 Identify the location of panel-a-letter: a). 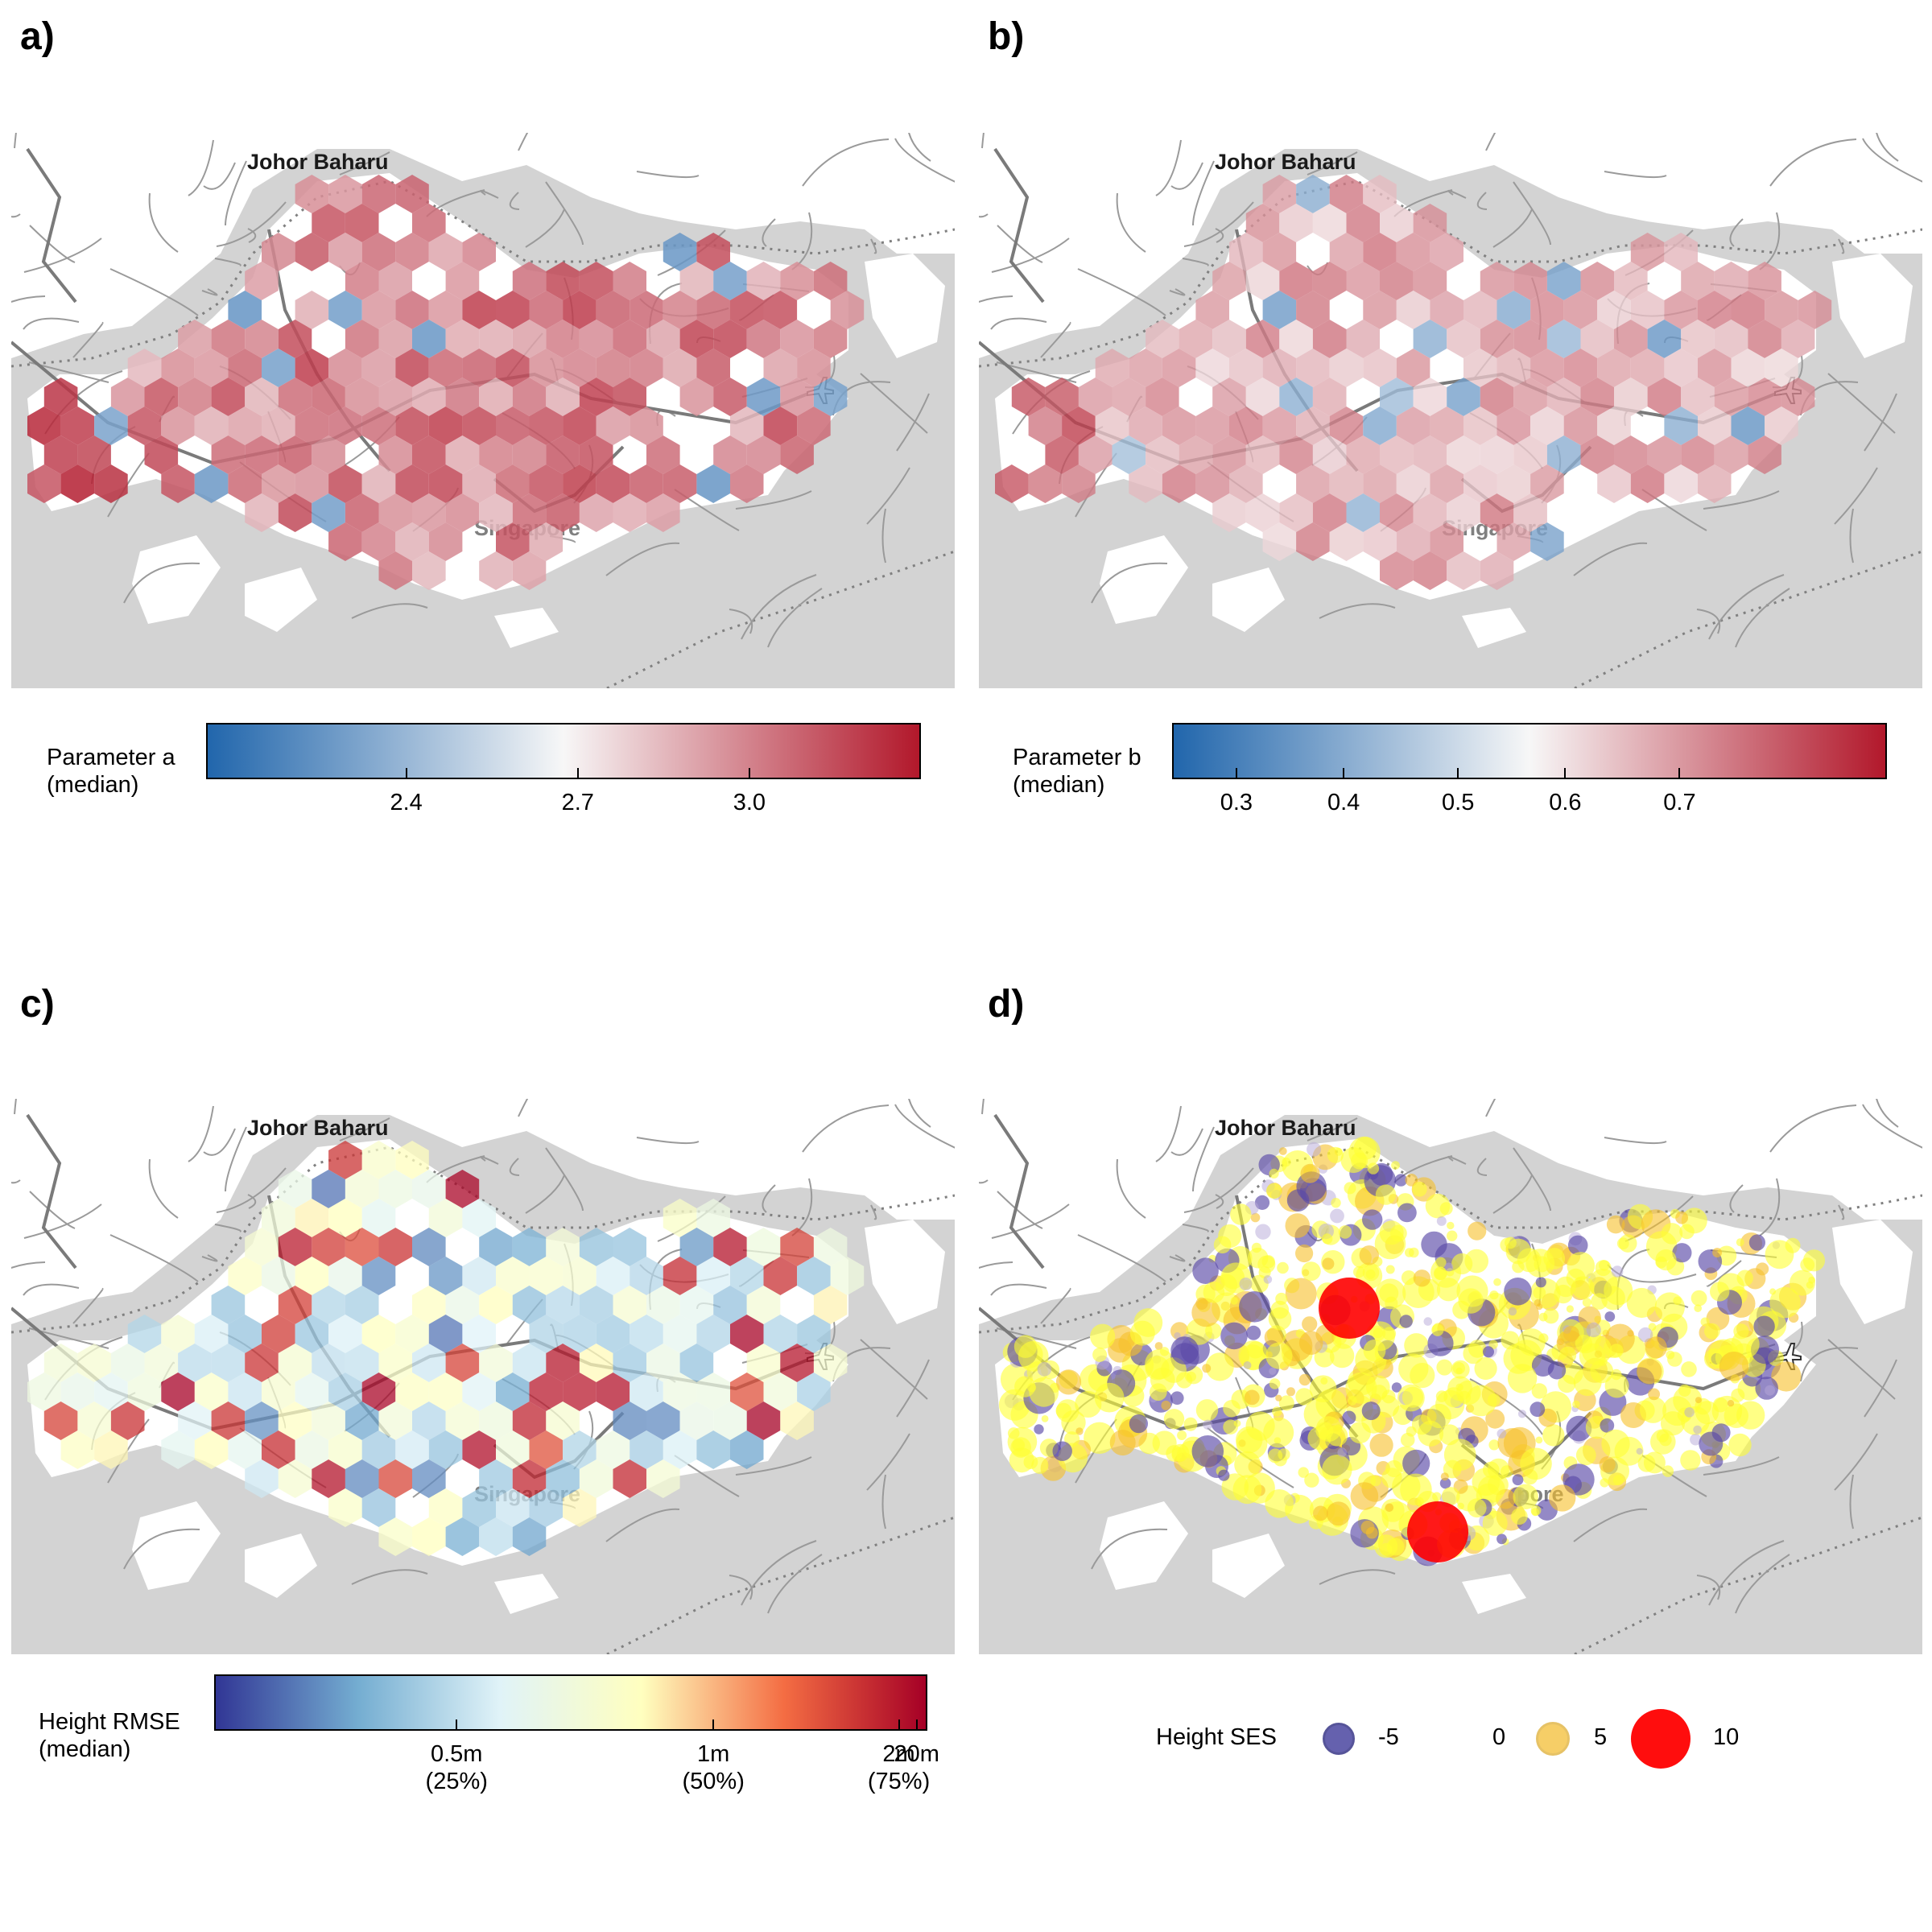
(37, 36).